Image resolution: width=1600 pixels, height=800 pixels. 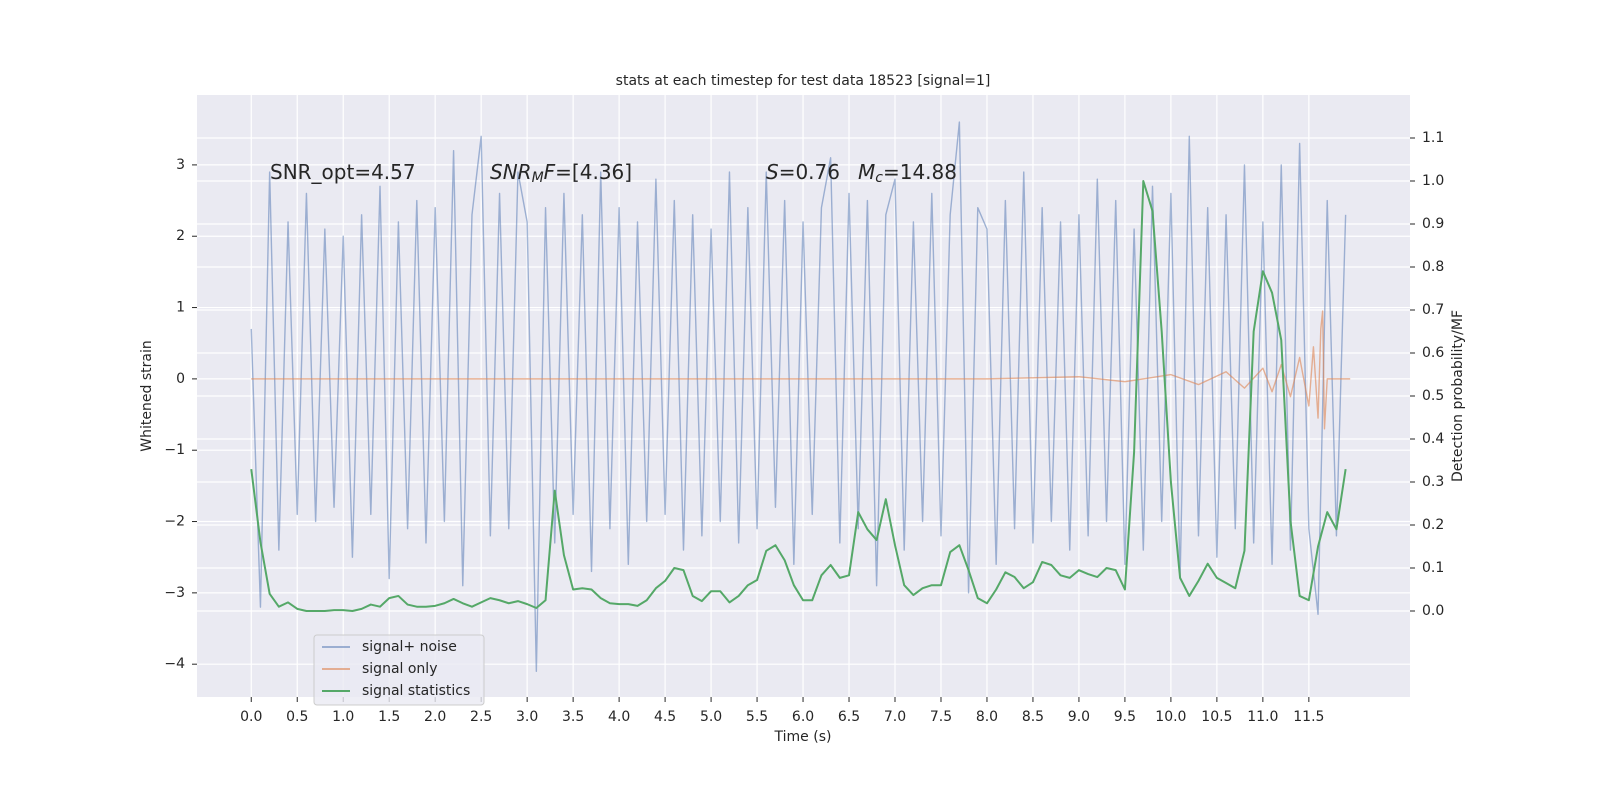 I want to click on x-tick-label: 5.5, so click(x=757, y=717).